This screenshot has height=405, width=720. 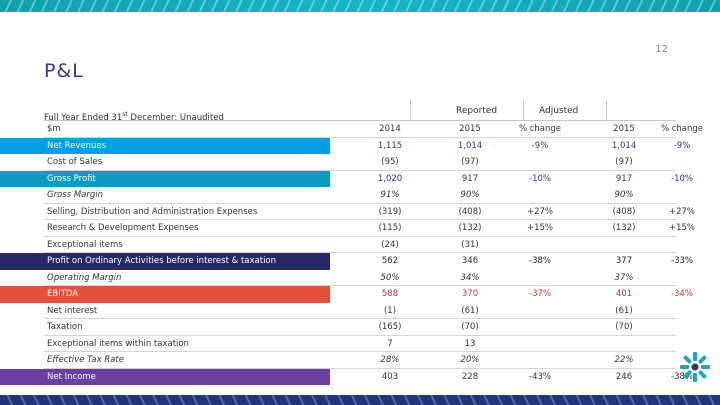 What do you see at coordinates (72, 310) in the screenshot?
I see `row-label: Net interest` at bounding box center [72, 310].